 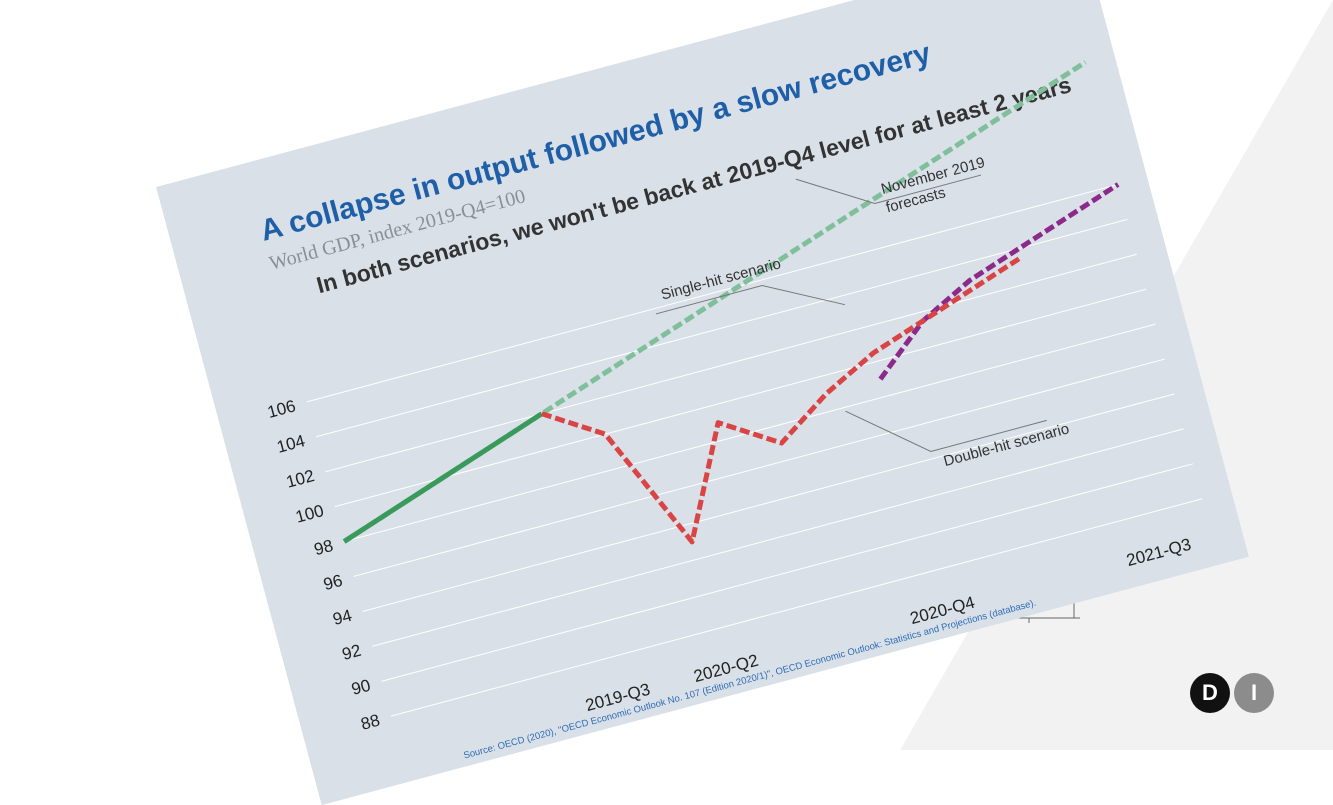 What do you see at coordinates (332, 582) in the screenshot?
I see `y-tick-label: 96` at bounding box center [332, 582].